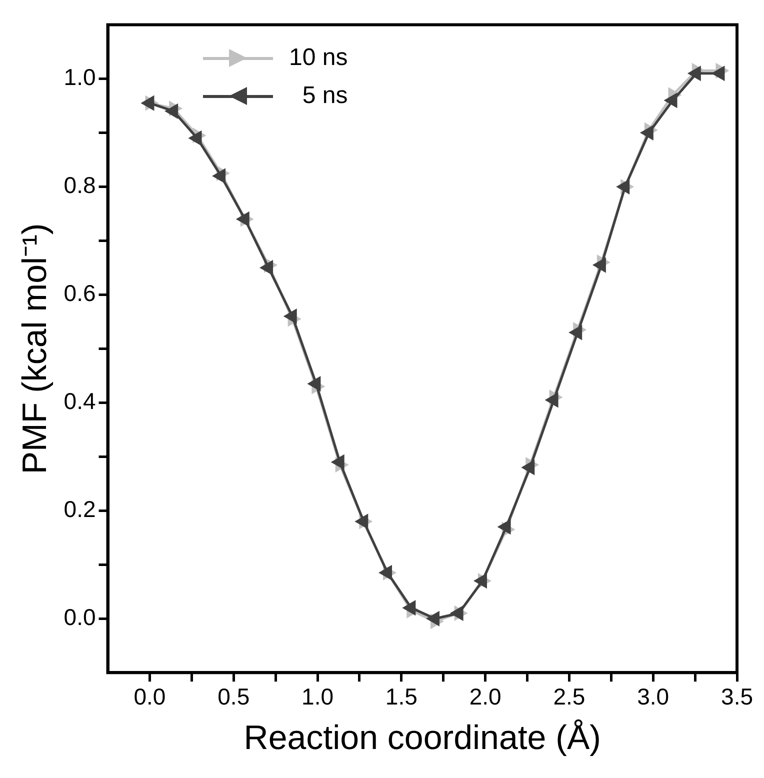 The width and height of the screenshot is (764, 778). Describe the element at coordinates (80, 77) in the screenshot. I see `y-tick-label: 1.0` at that location.